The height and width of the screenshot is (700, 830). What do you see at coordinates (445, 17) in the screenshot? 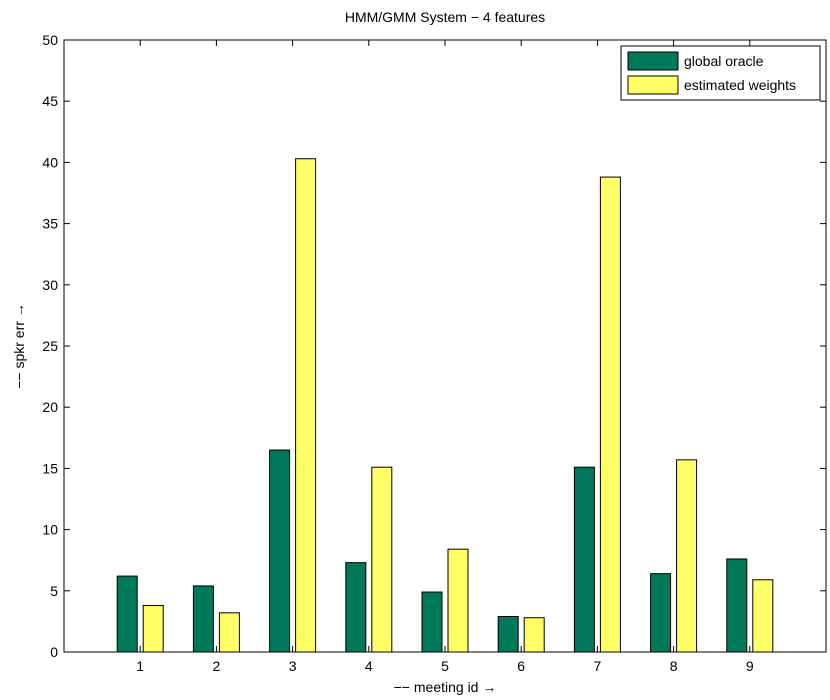
I see `chart-title: HMM/GMM System − 4 features` at bounding box center [445, 17].